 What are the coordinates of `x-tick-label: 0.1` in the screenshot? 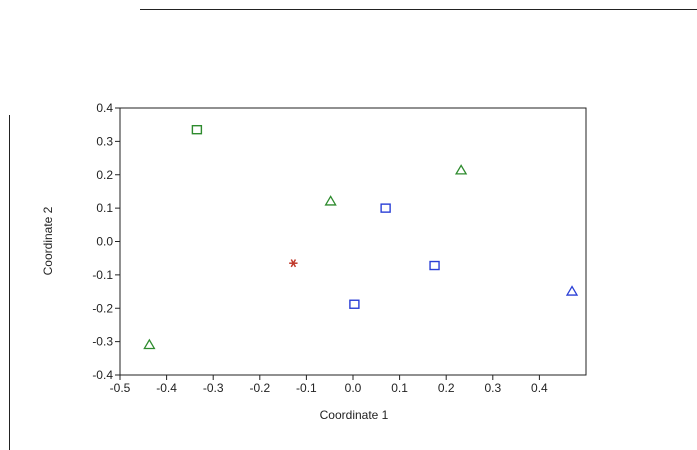 It's located at (399, 388).